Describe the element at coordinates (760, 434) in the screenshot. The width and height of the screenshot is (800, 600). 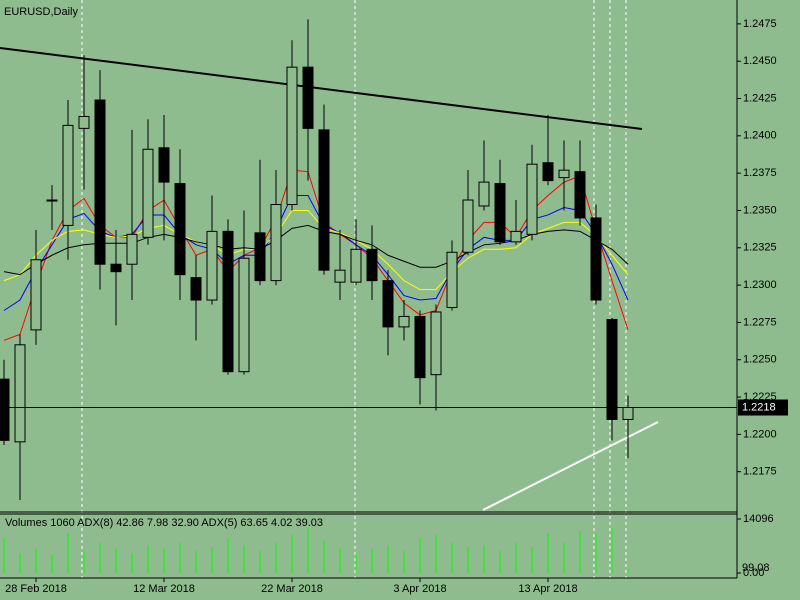
I see `y-tick-label: 1.2200` at that location.